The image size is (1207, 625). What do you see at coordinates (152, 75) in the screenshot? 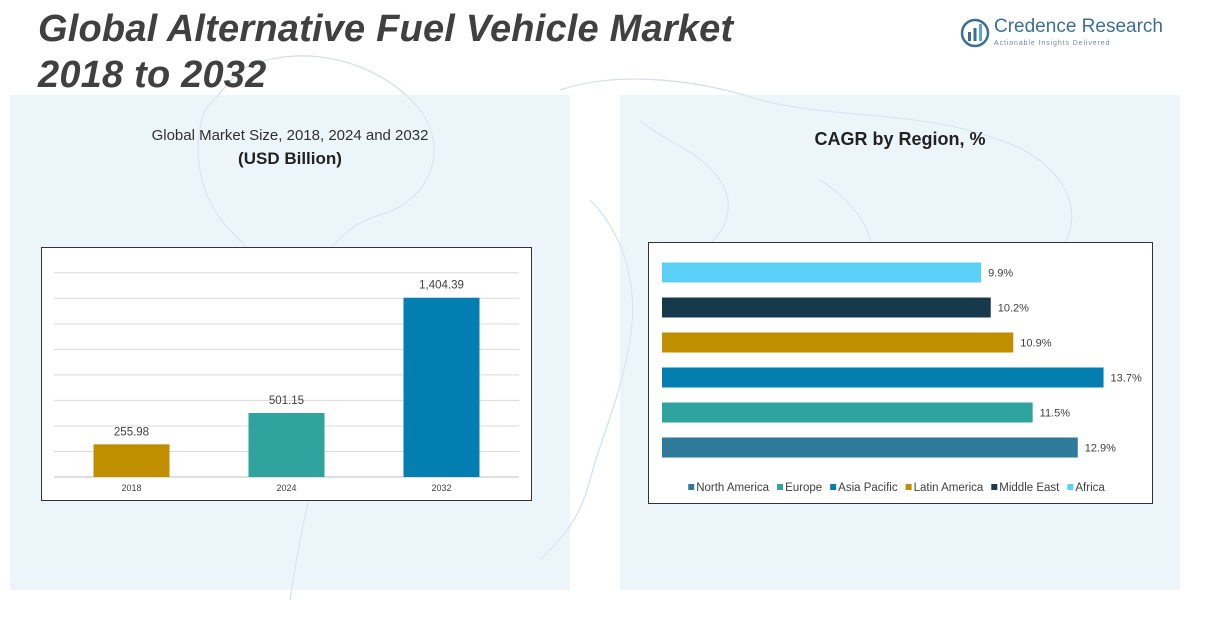
I see `page-title-line2: 2018 to 2032` at bounding box center [152, 75].